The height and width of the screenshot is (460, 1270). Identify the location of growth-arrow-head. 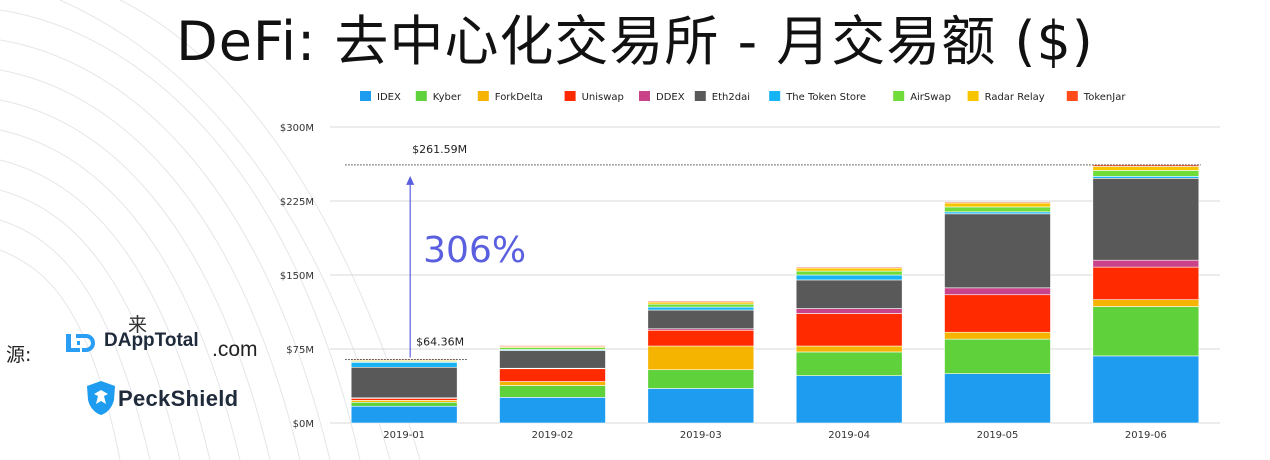
(410, 180).